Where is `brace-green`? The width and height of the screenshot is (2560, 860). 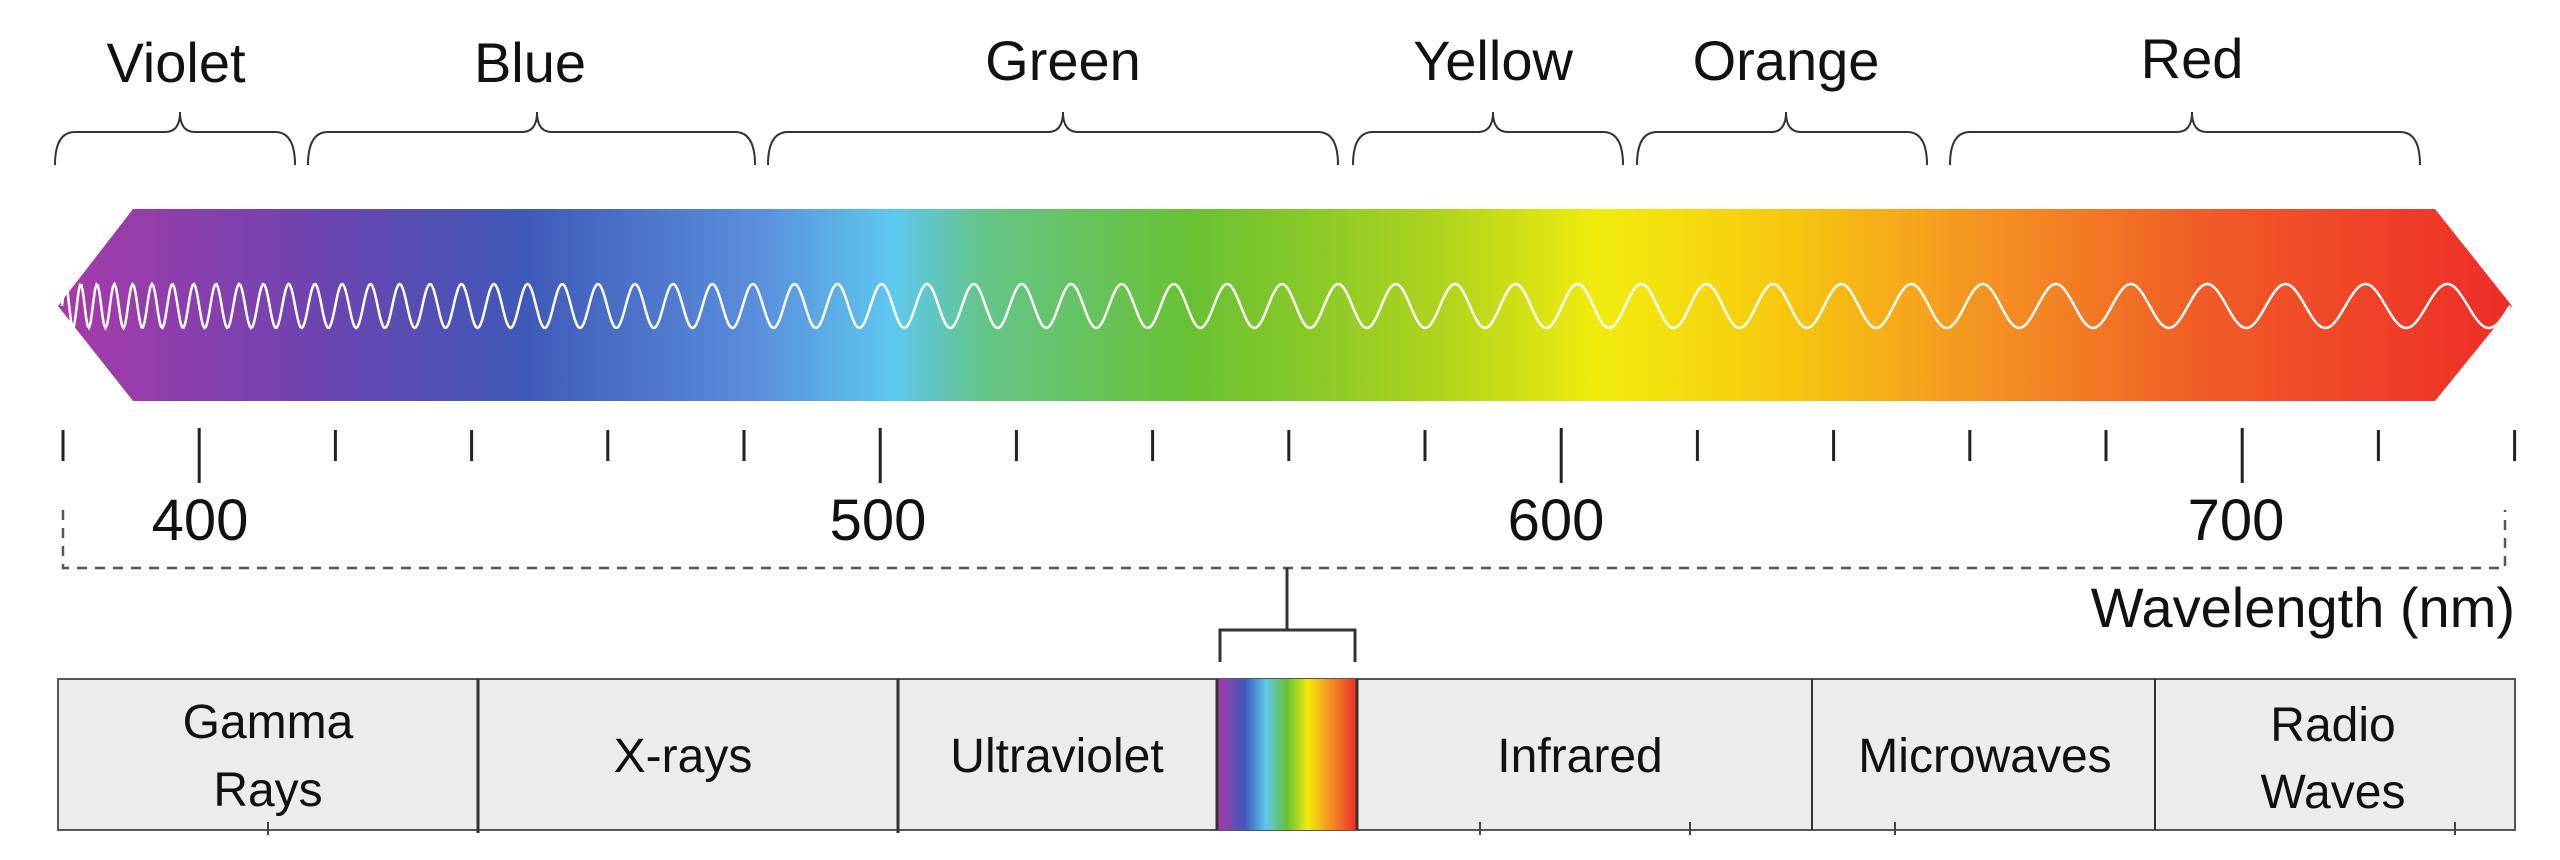
brace-green is located at coordinates (1053, 138).